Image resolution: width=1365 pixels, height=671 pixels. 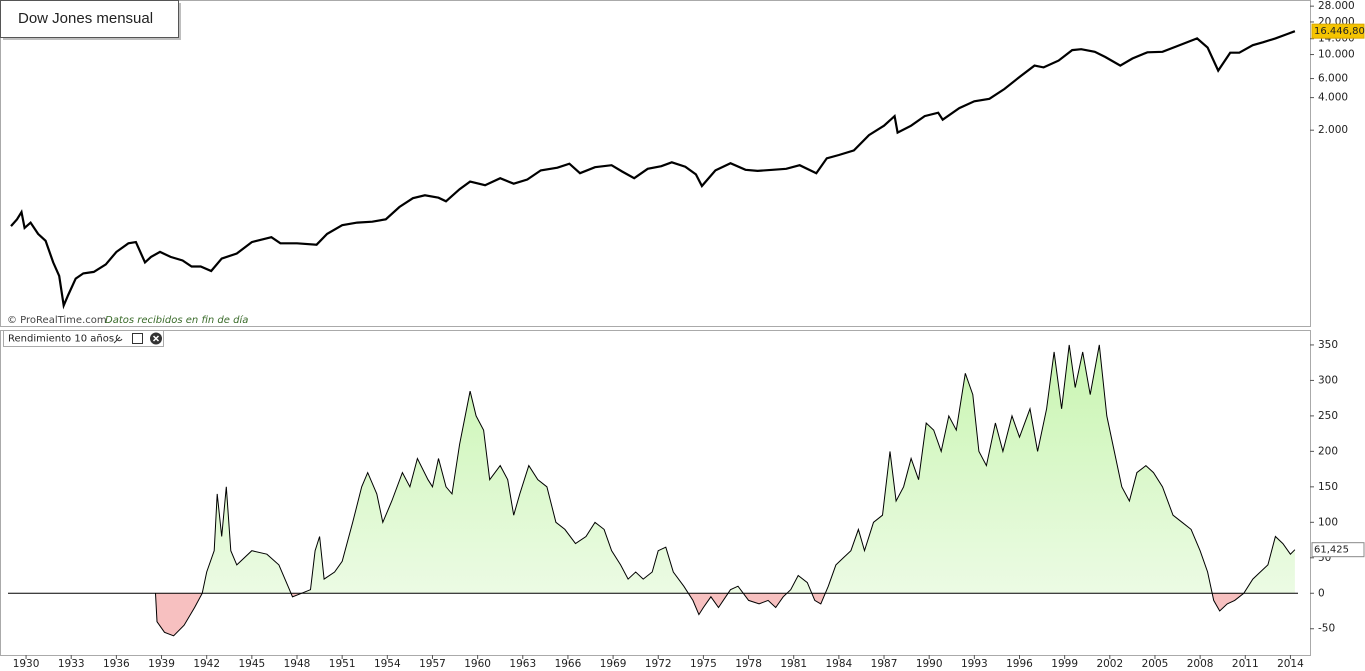 I want to click on x-tick-label: 1954, so click(x=387, y=664).